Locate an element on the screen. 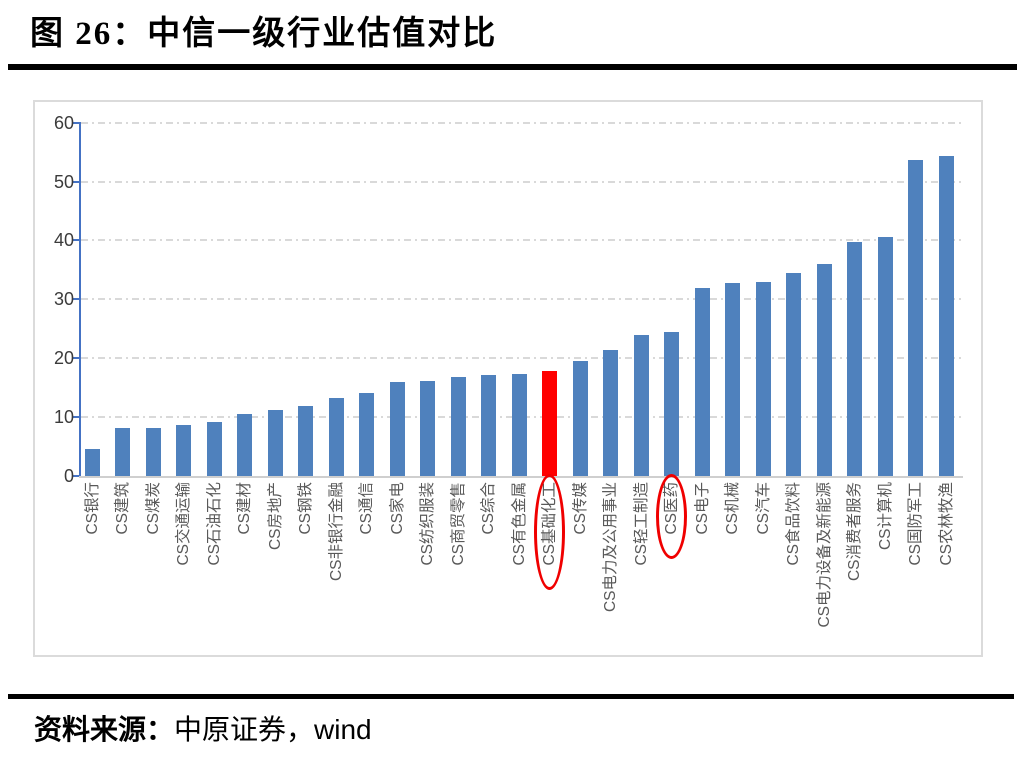  x-axis-label: CS机械 is located at coordinates (732, 508).